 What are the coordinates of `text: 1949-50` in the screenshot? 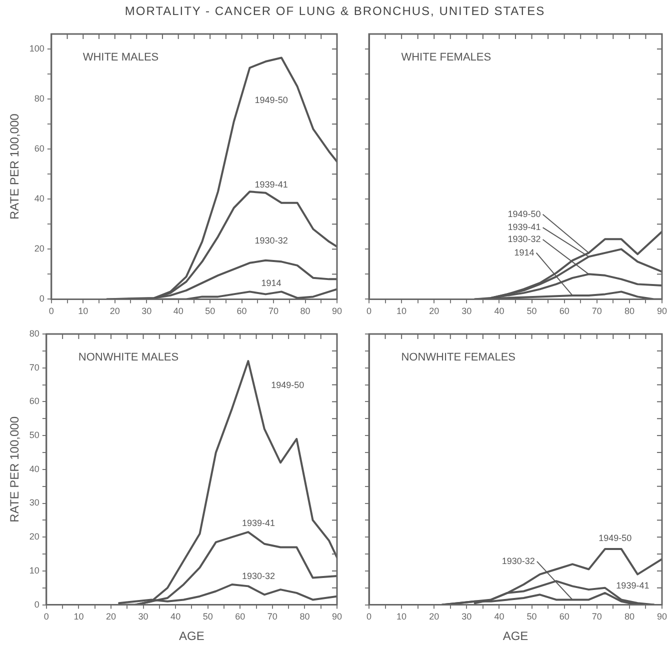 It's located at (524, 213).